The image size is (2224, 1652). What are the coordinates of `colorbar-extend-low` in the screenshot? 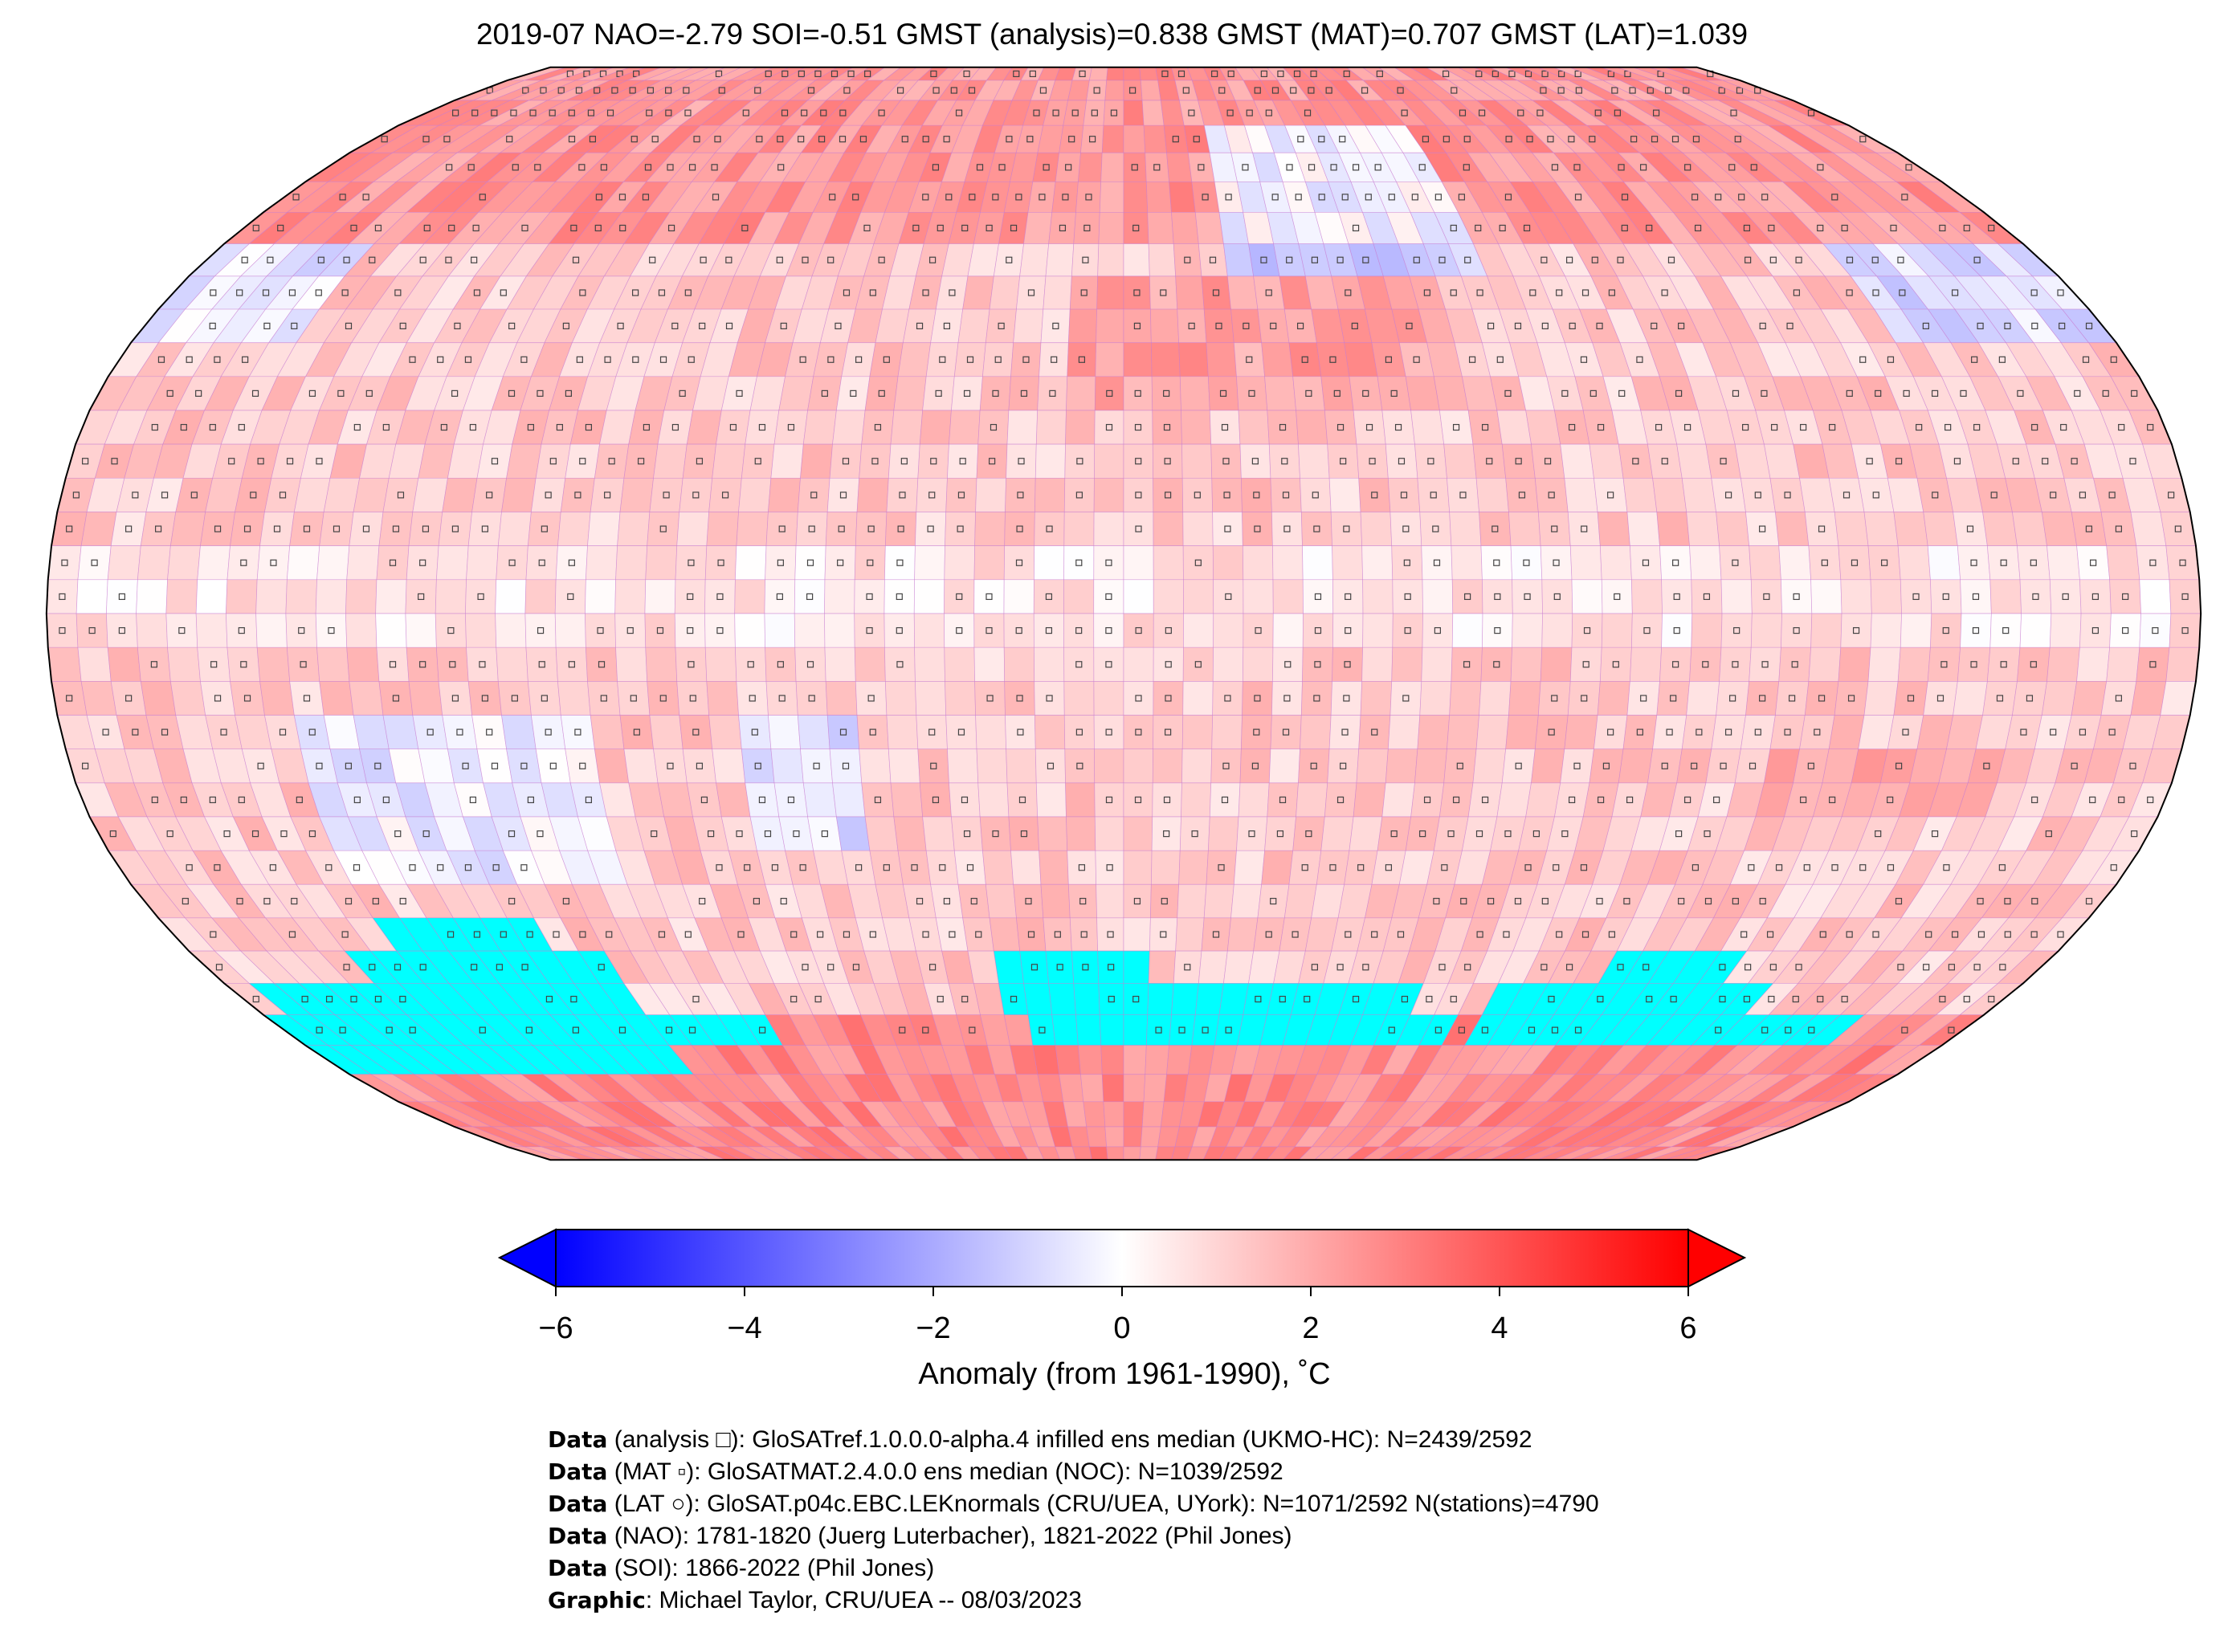 It's located at (527, 1258).